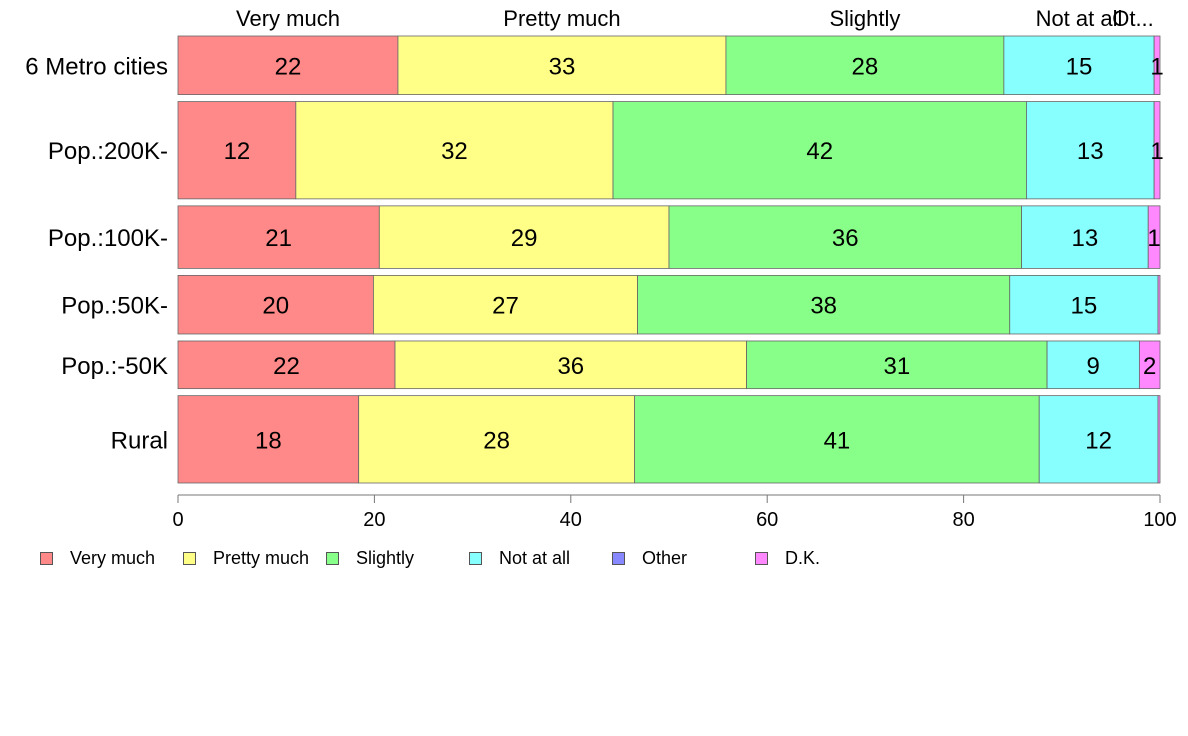  I want to click on legend-item: D.K., so click(787, 558).